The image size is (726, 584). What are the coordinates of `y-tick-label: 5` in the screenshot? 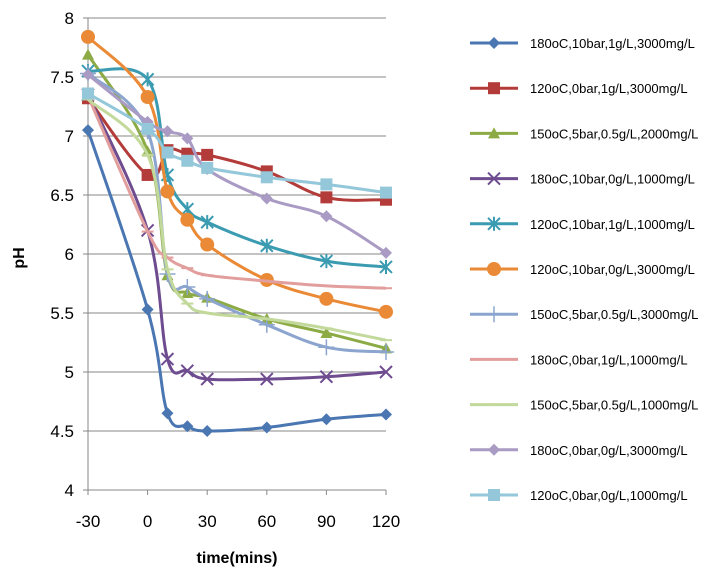 It's located at (69, 372).